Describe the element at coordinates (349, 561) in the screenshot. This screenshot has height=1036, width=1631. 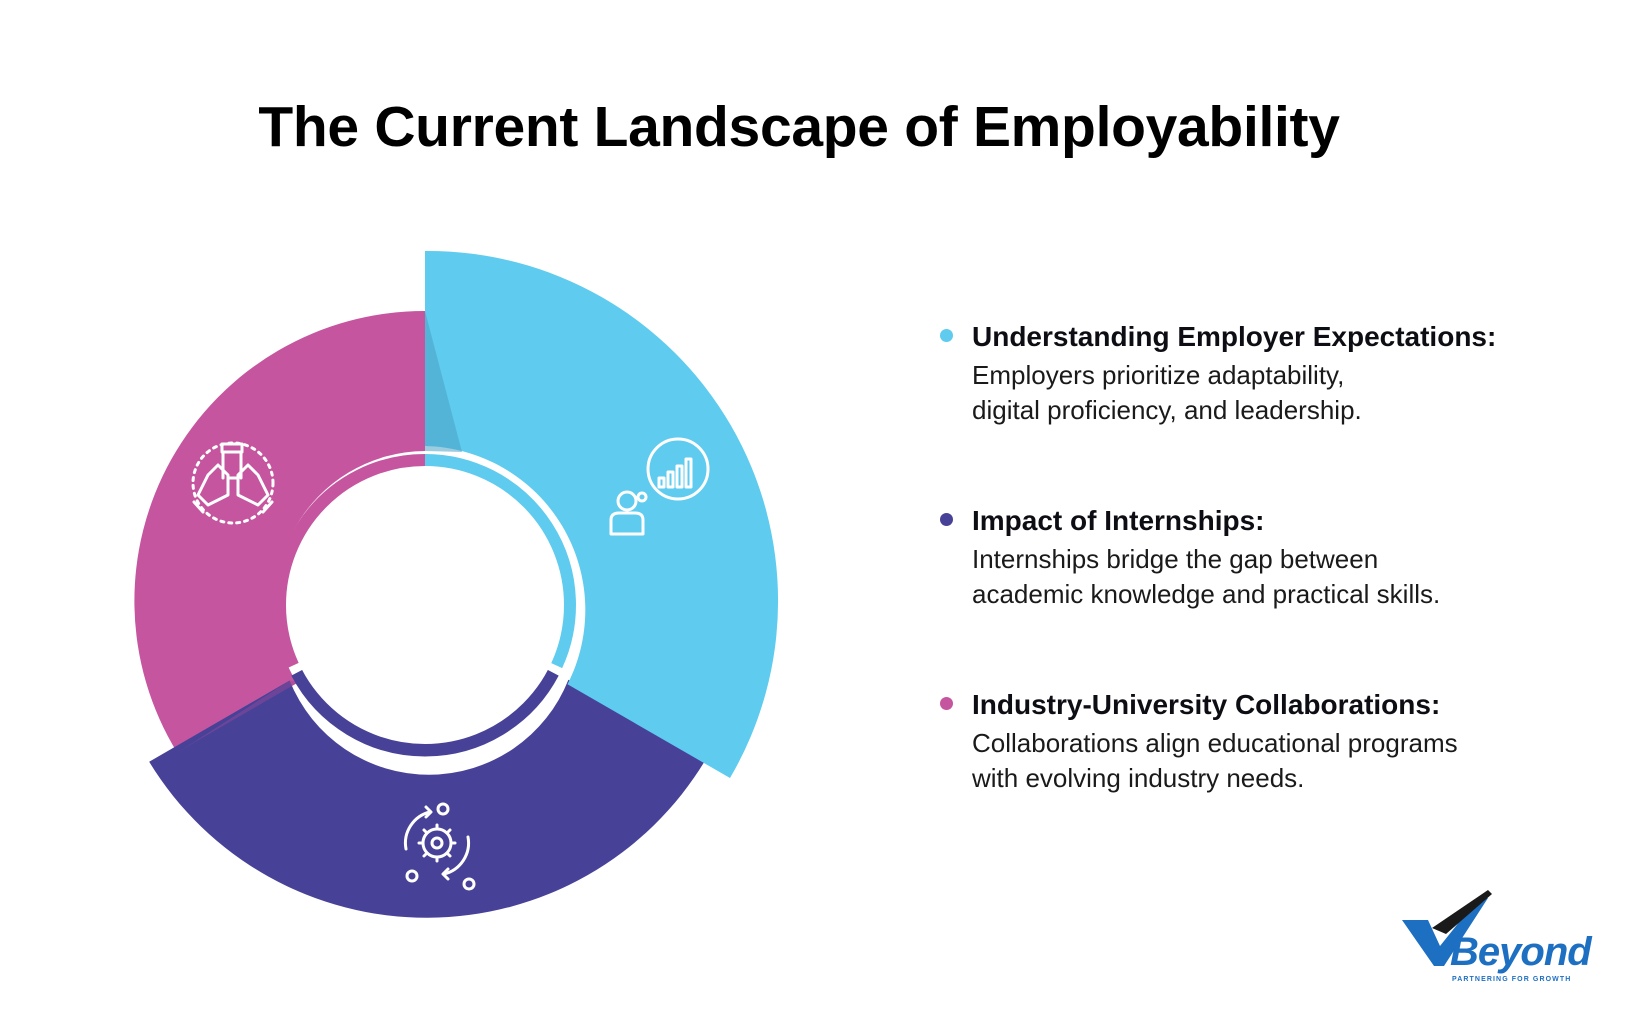
I see `inner-ring-magenta-arc` at that location.